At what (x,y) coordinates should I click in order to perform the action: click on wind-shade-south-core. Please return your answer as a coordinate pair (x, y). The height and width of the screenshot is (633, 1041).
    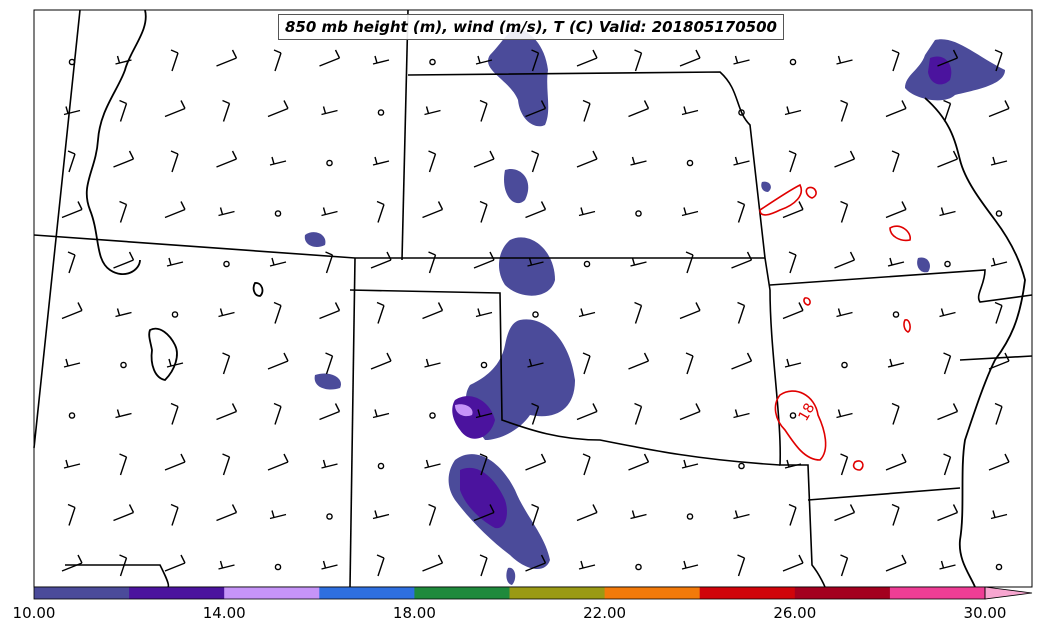
    Looking at the image, I should click on (483, 498).